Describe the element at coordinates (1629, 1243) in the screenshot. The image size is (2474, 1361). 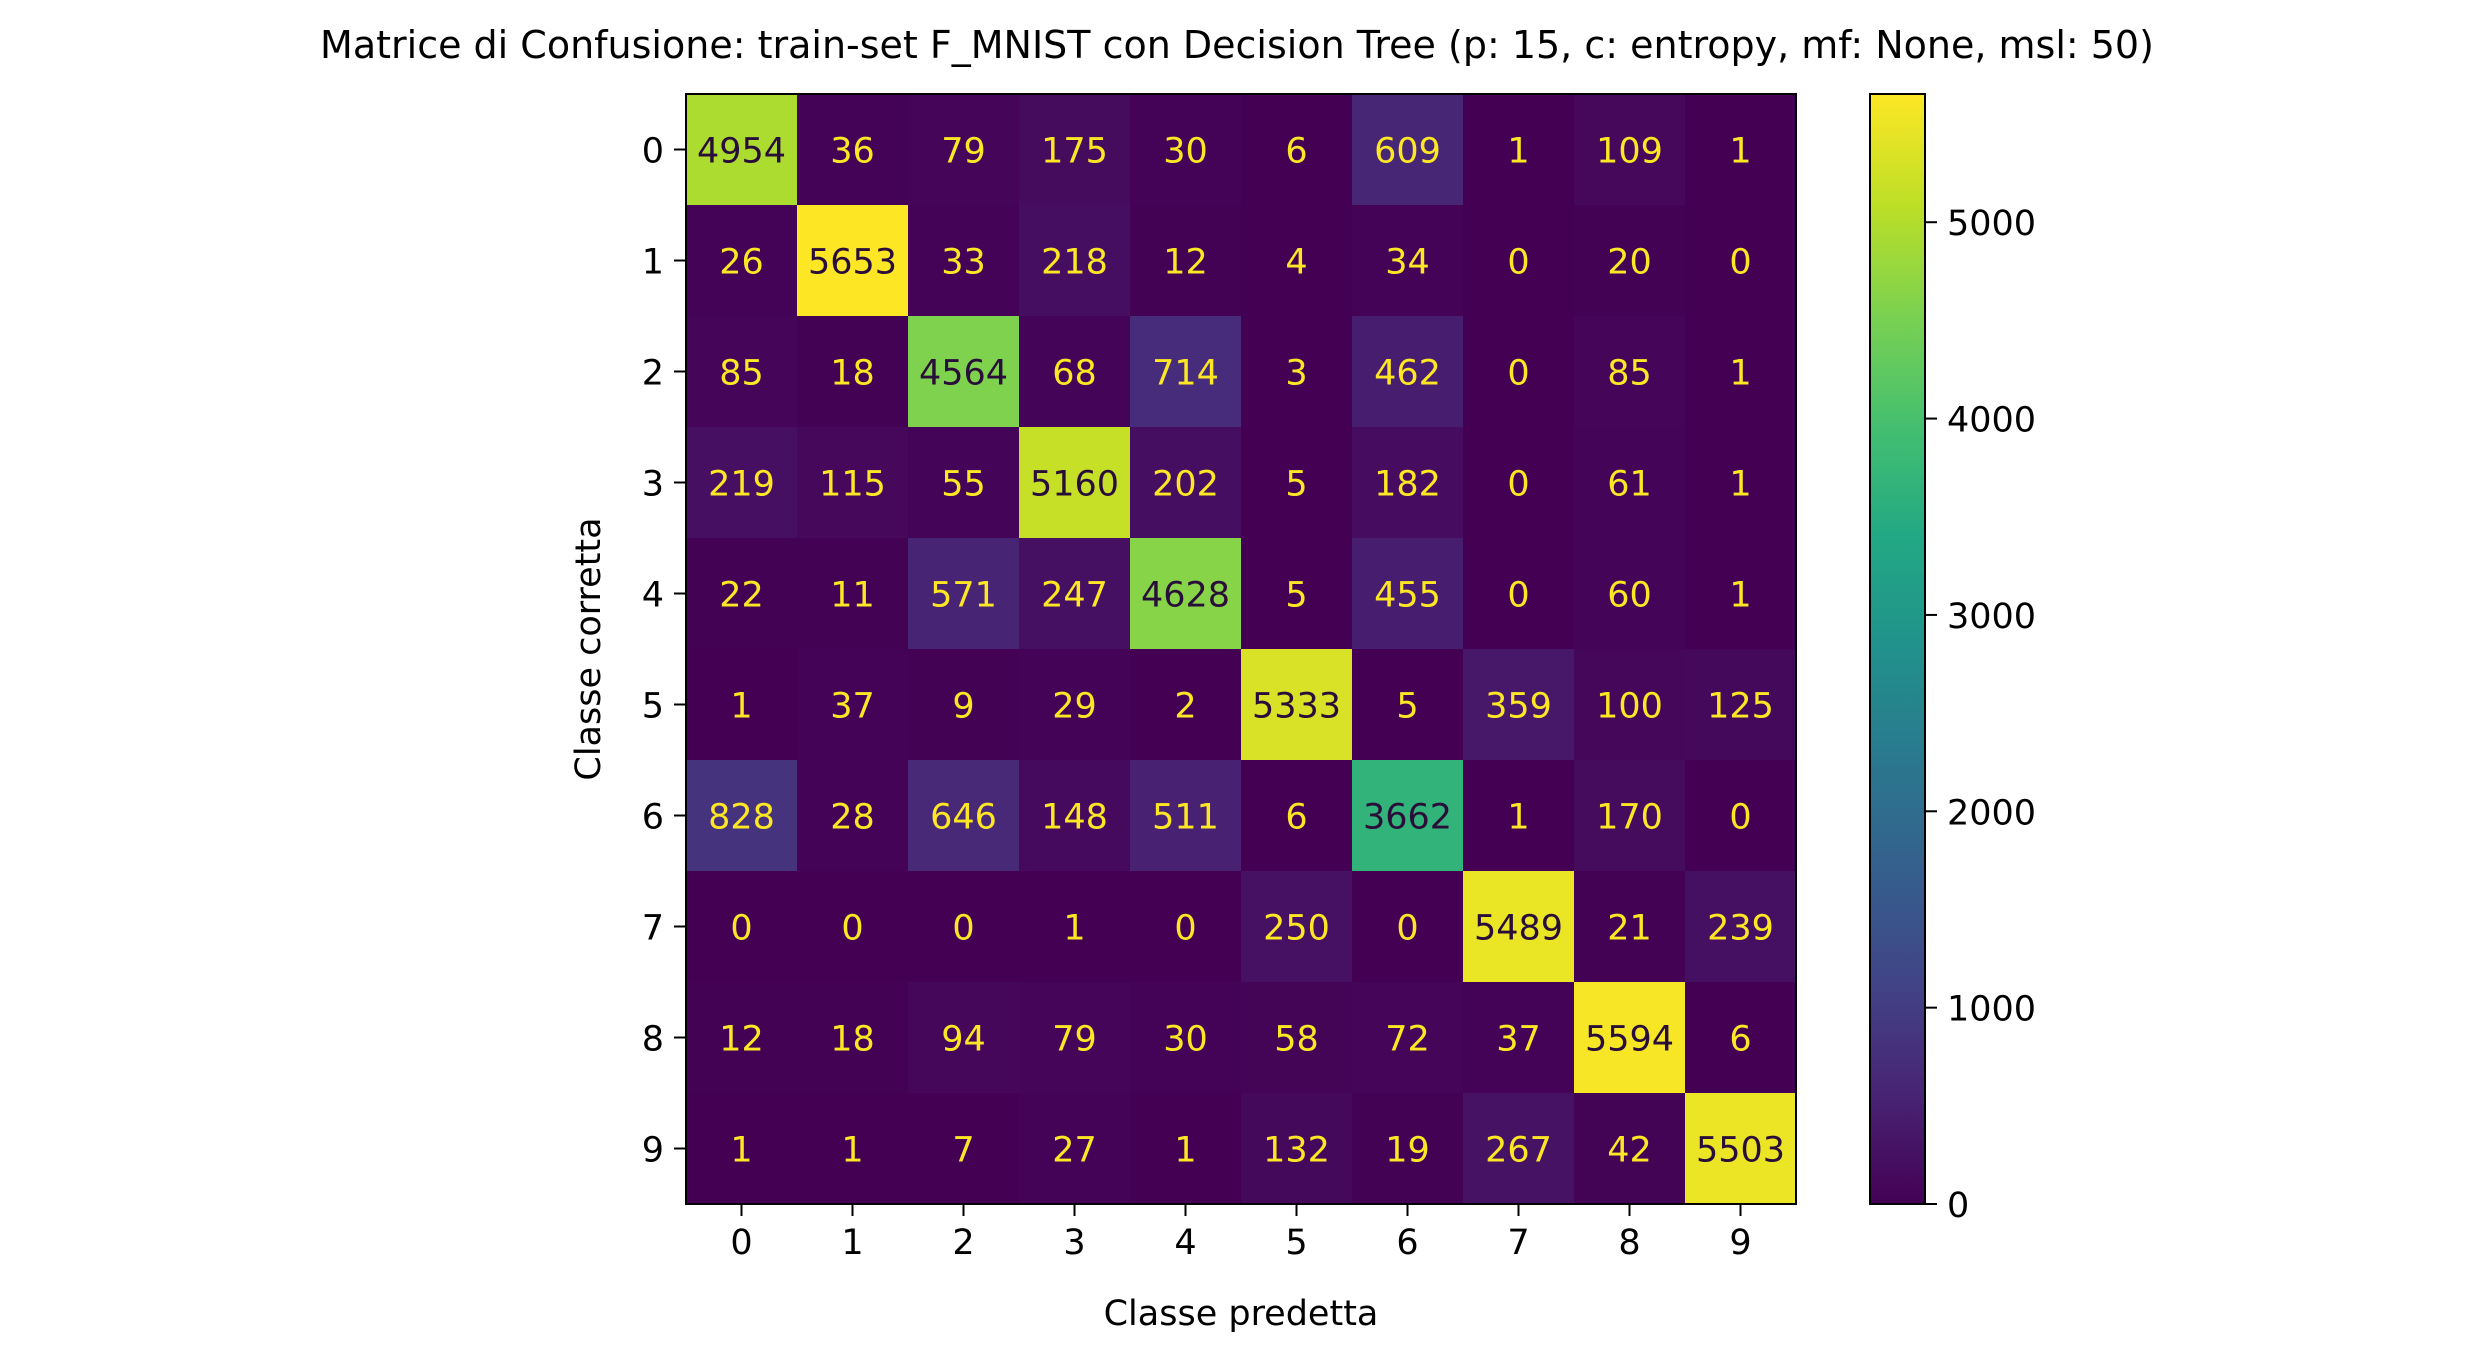
I see `x-tick-label: 8` at that location.